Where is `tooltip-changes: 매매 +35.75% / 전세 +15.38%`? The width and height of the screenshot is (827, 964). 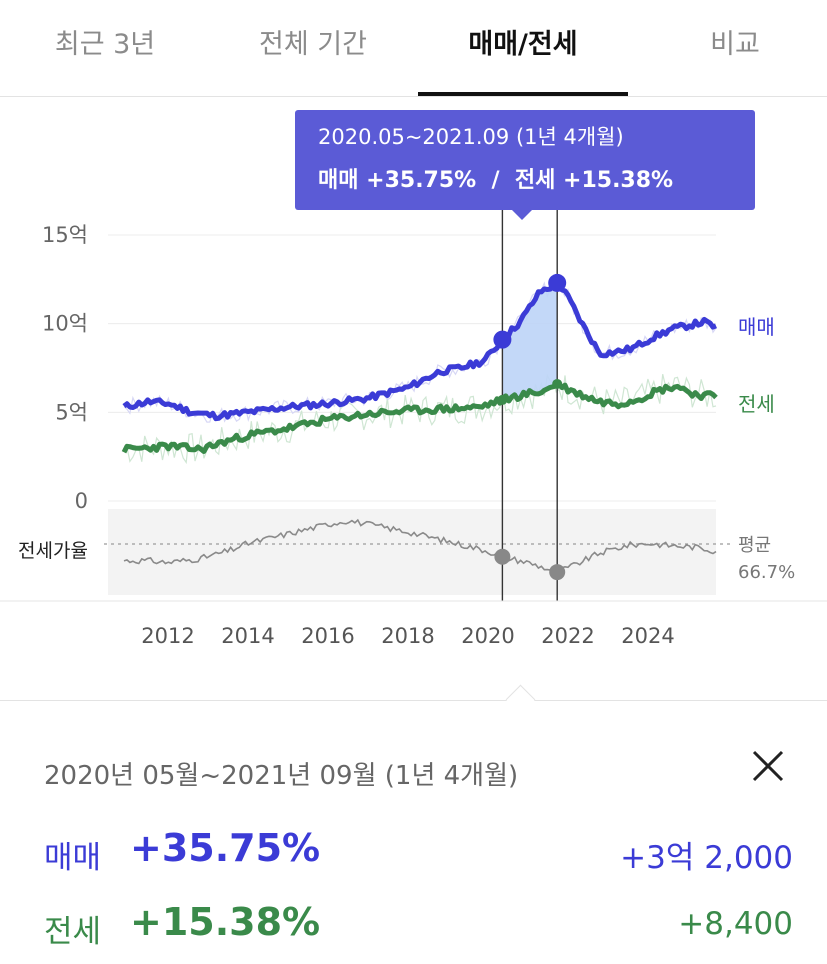 tooltip-changes: 매매 +35.75% / 전세 +15.38% is located at coordinates (495, 180).